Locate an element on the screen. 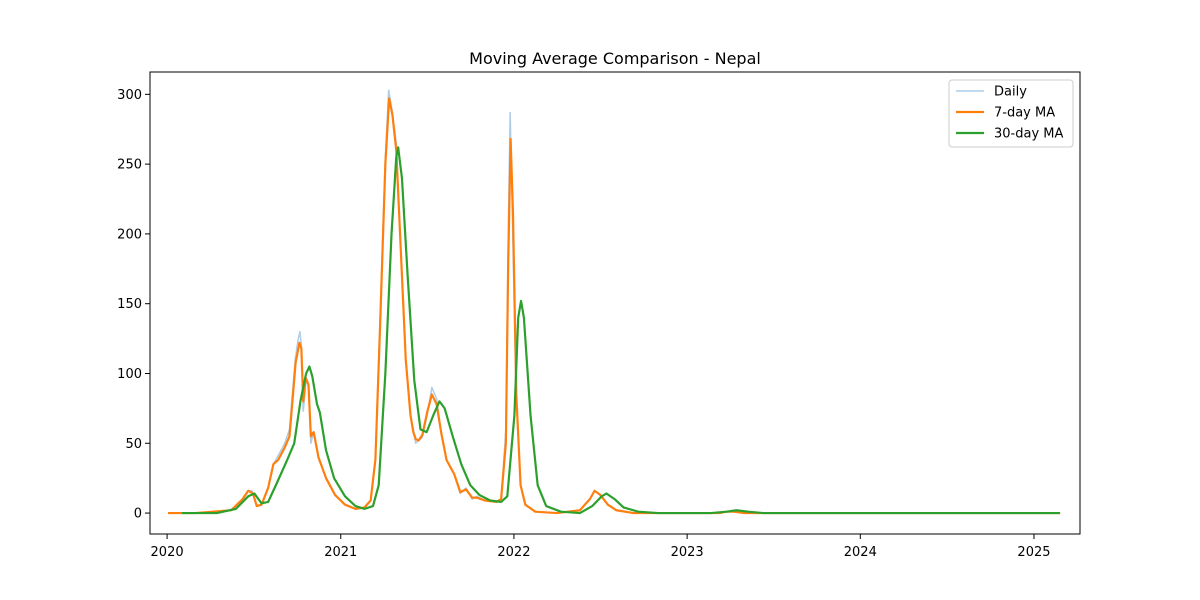 This screenshot has height=600, width=1200. legend-box is located at coordinates (1011, 113).